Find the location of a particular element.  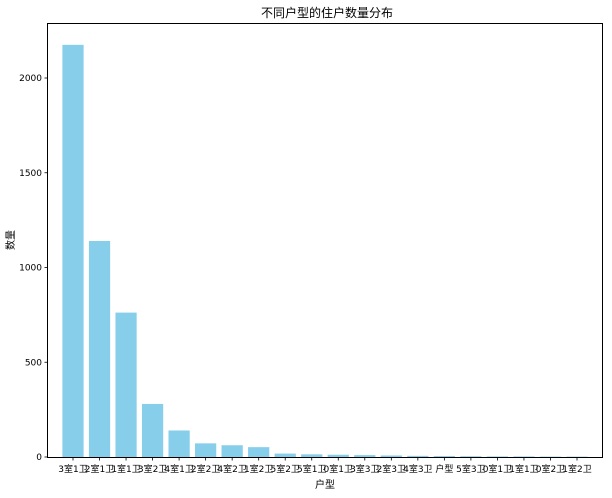

y-tick-label-0: 0 is located at coordinates (39, 458).